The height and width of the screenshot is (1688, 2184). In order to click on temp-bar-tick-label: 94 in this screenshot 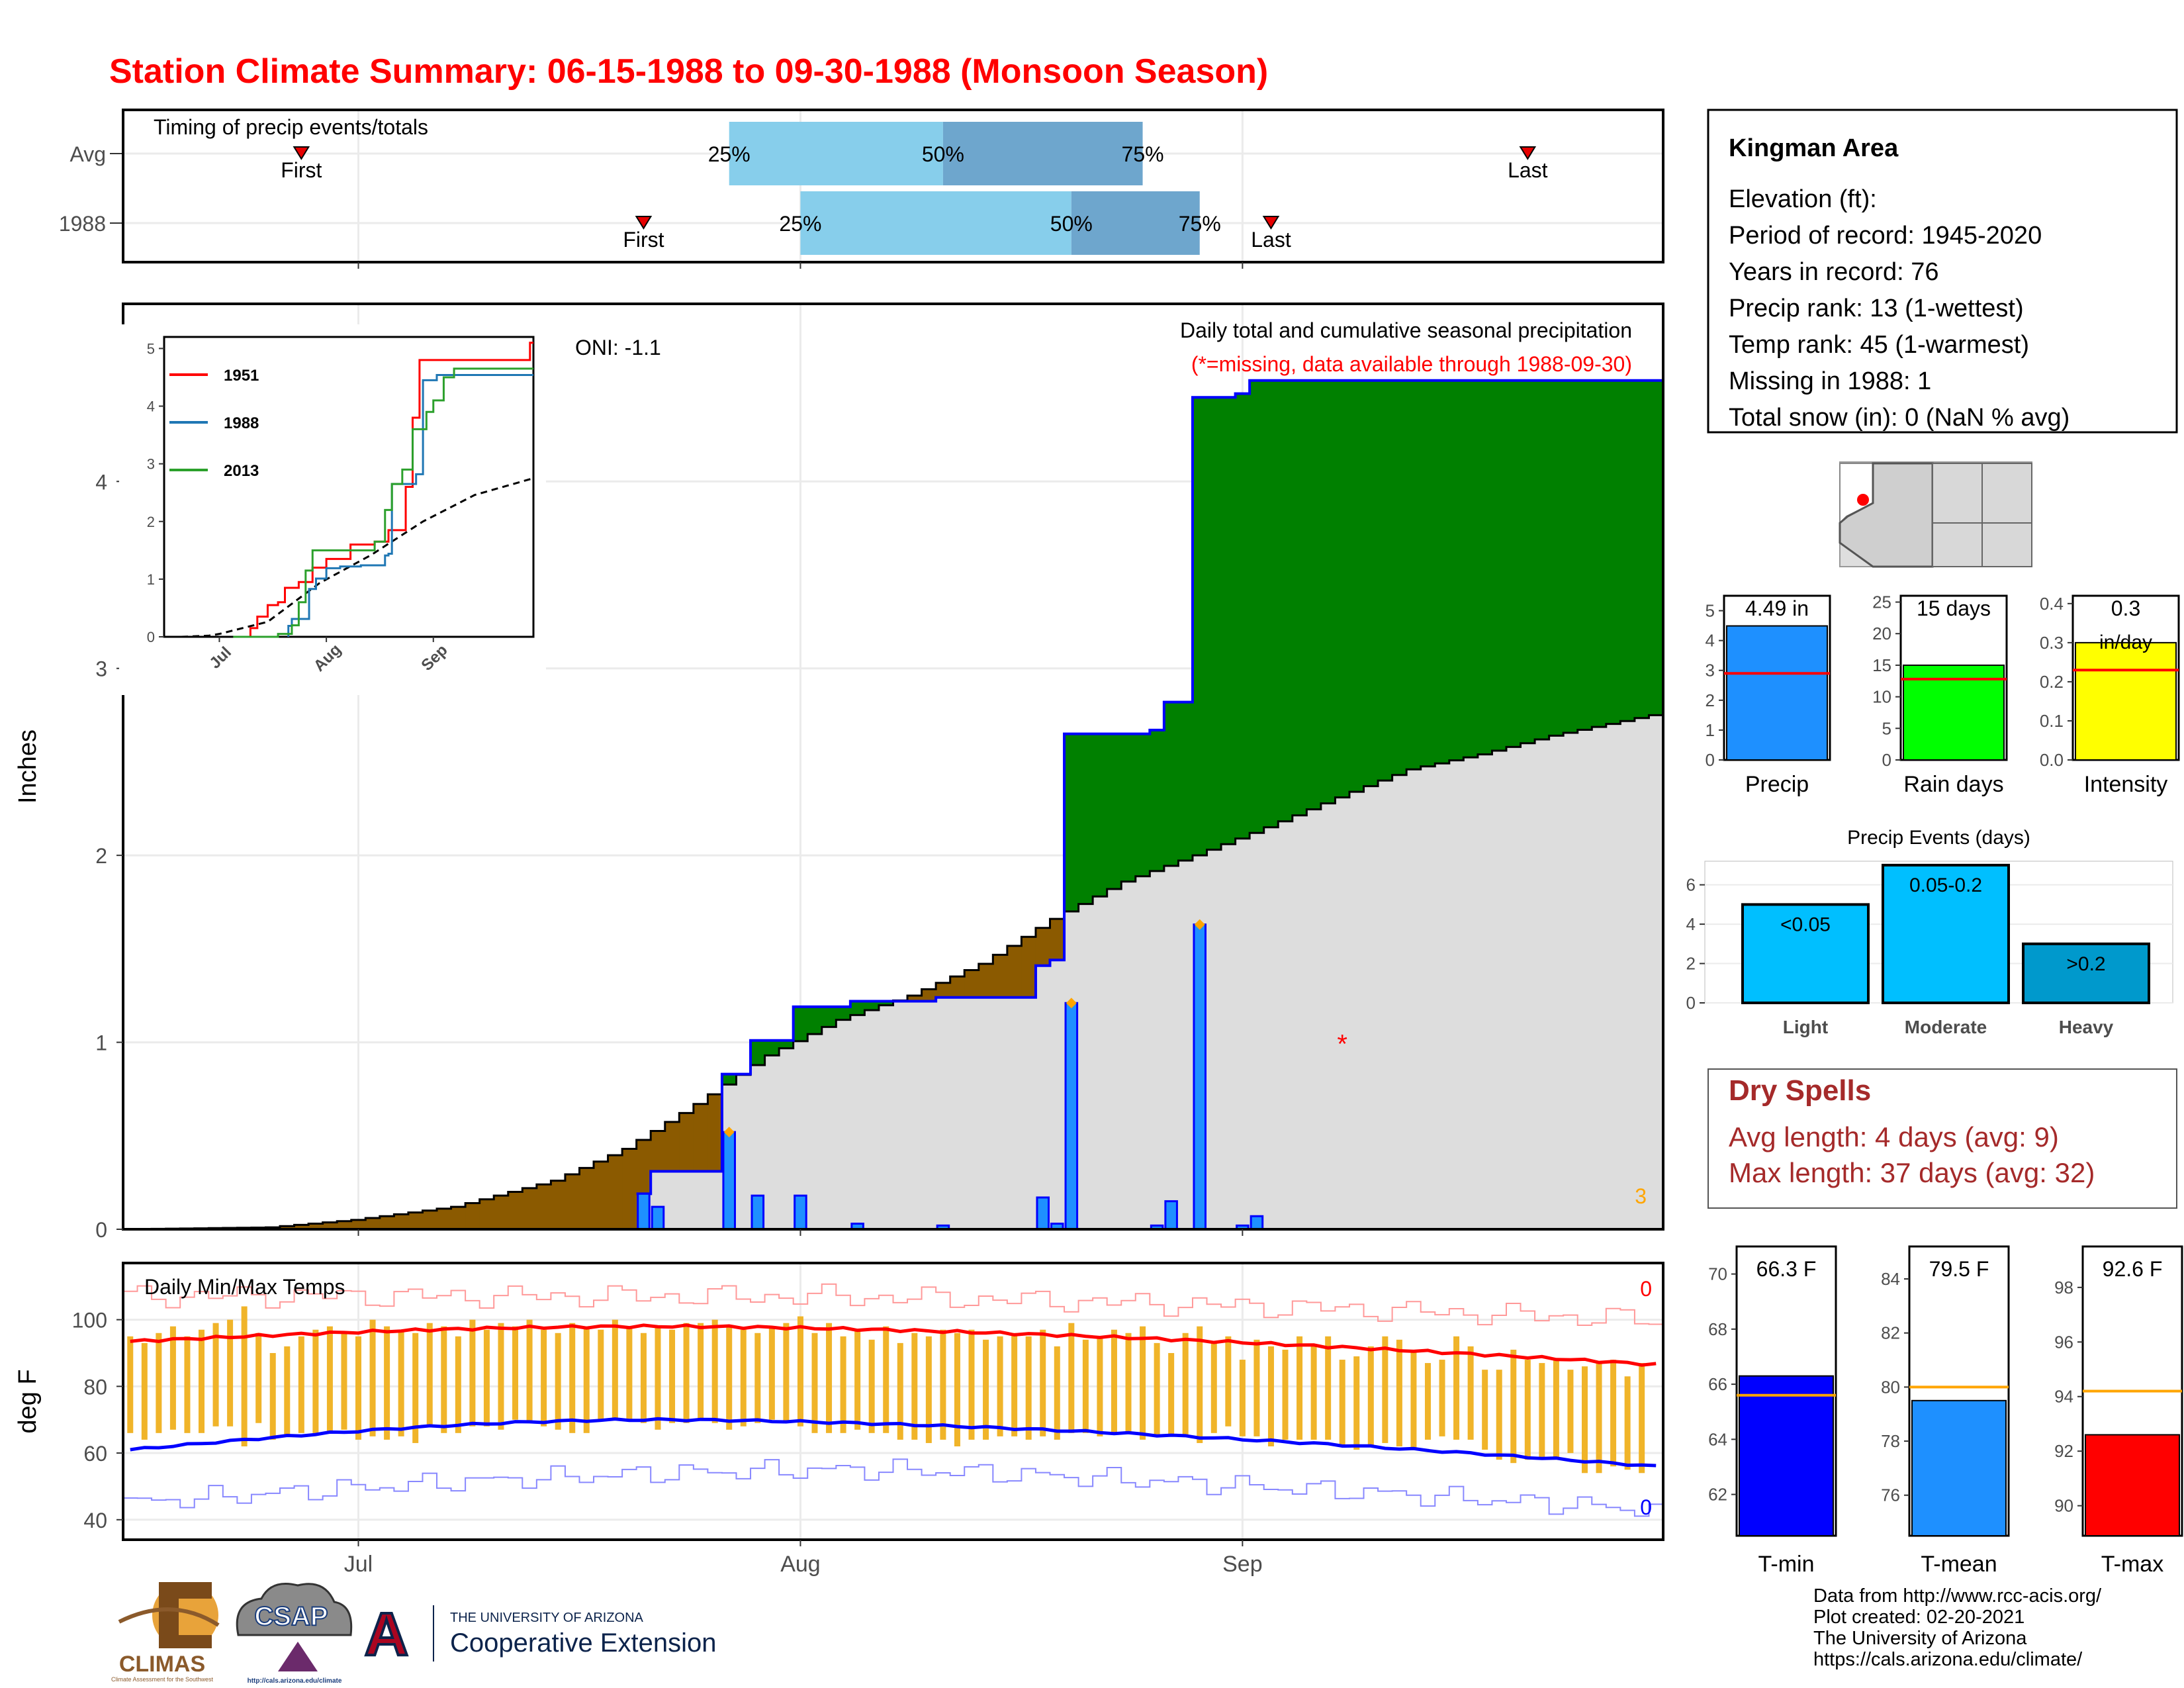, I will do `click(2063, 1397)`.